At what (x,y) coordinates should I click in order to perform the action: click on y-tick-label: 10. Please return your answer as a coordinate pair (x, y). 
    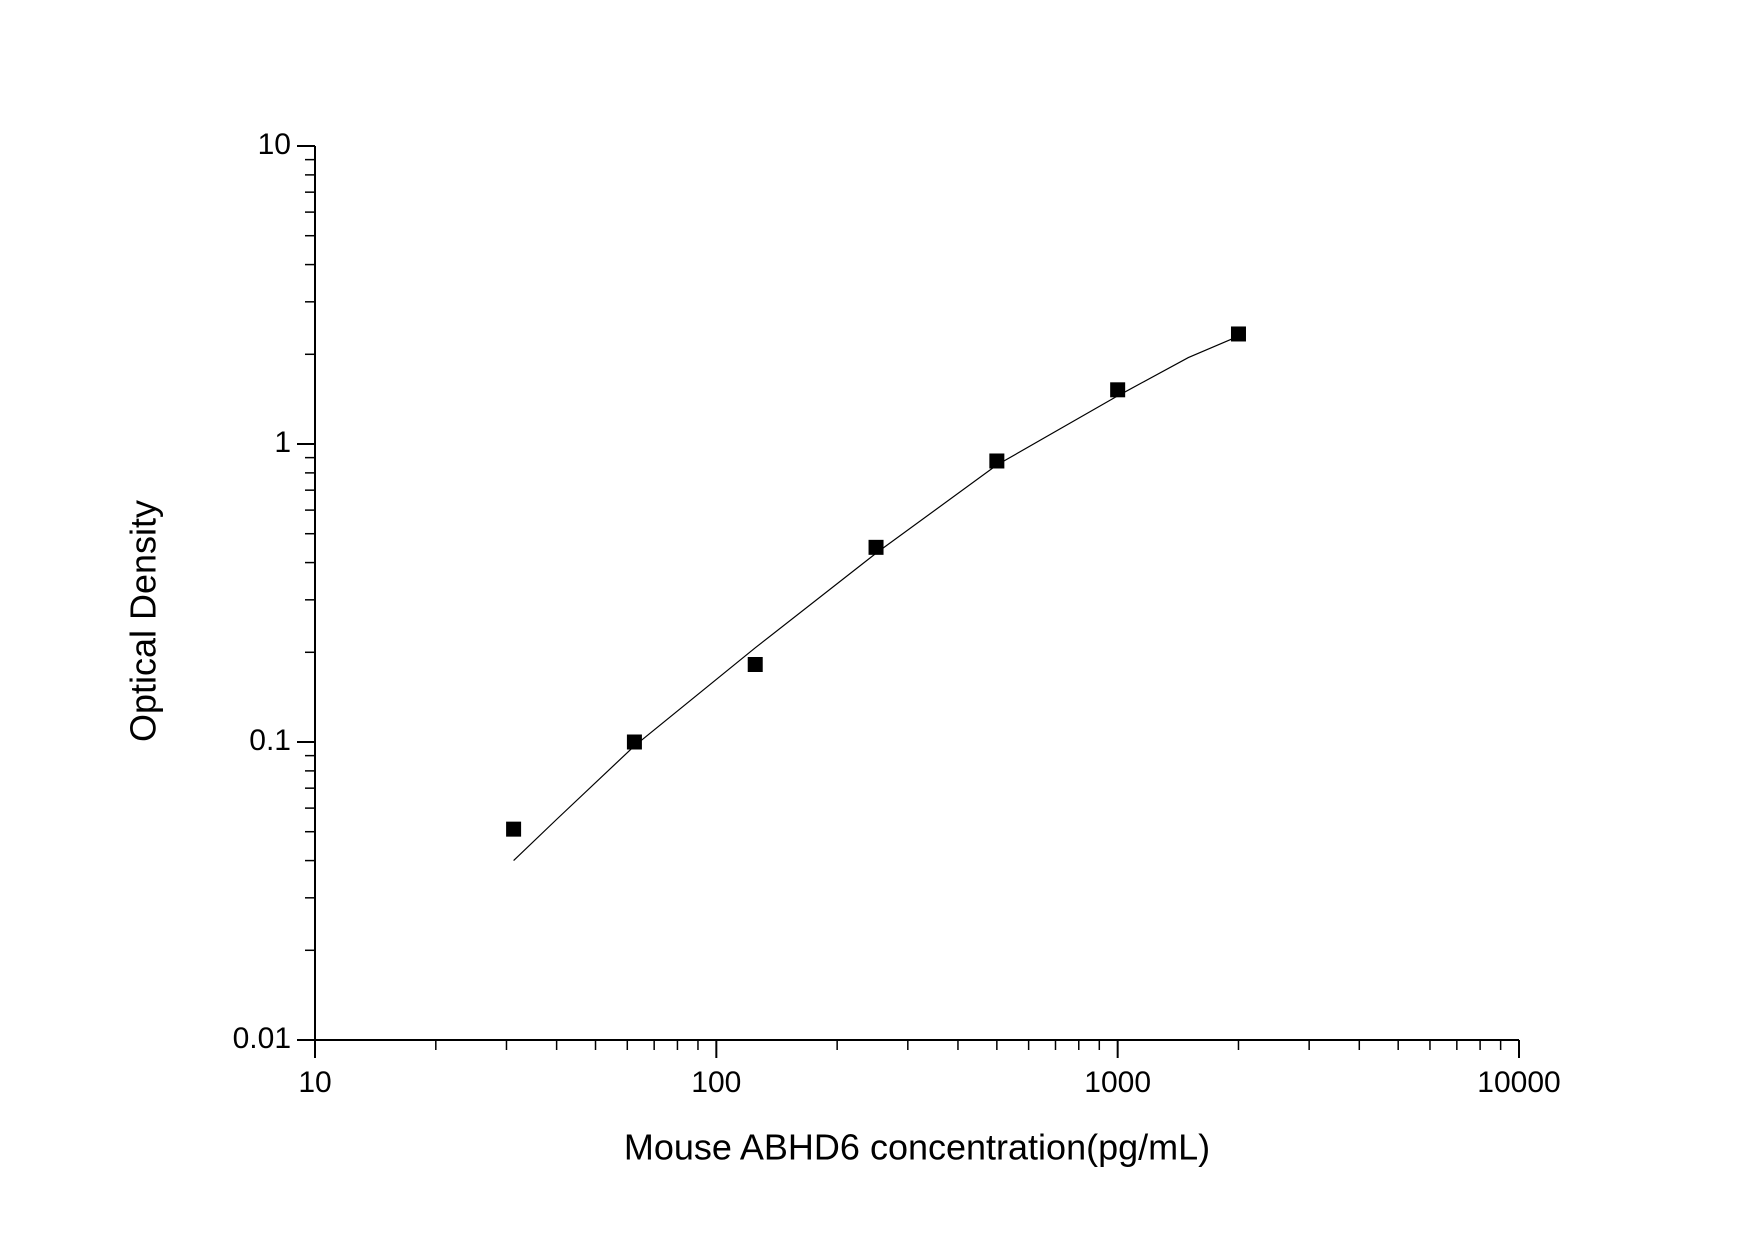
    Looking at the image, I should click on (274, 144).